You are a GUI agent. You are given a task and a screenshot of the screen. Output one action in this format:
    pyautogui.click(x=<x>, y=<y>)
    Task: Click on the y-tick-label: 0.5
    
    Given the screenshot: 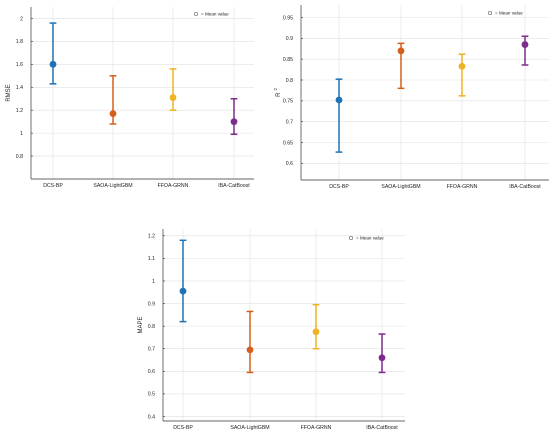 What is the action you would take?
    pyautogui.click(x=151, y=395)
    